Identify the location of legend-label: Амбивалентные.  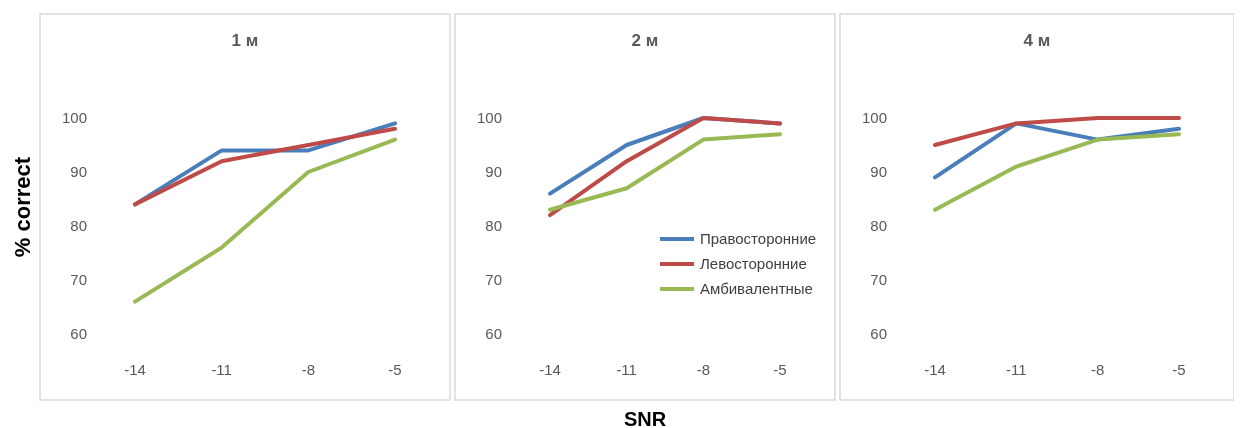
(756, 289).